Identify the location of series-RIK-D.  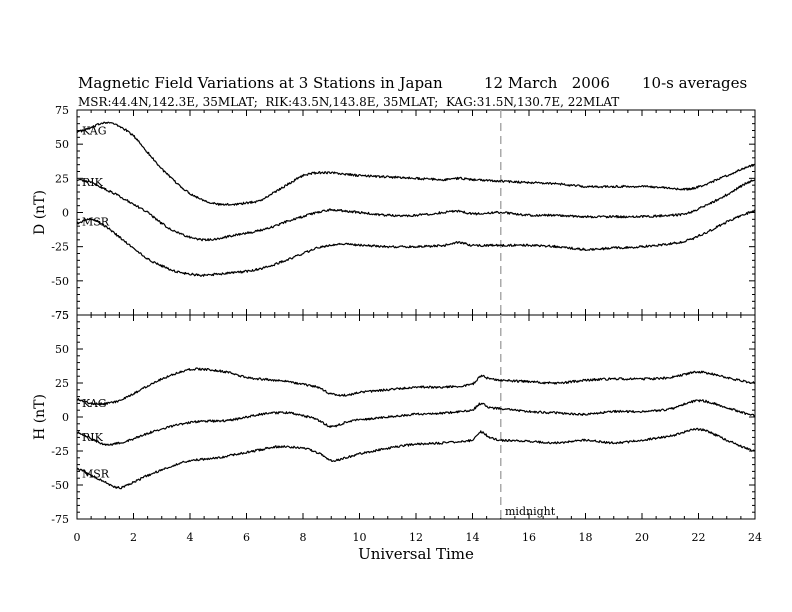
(416, 210).